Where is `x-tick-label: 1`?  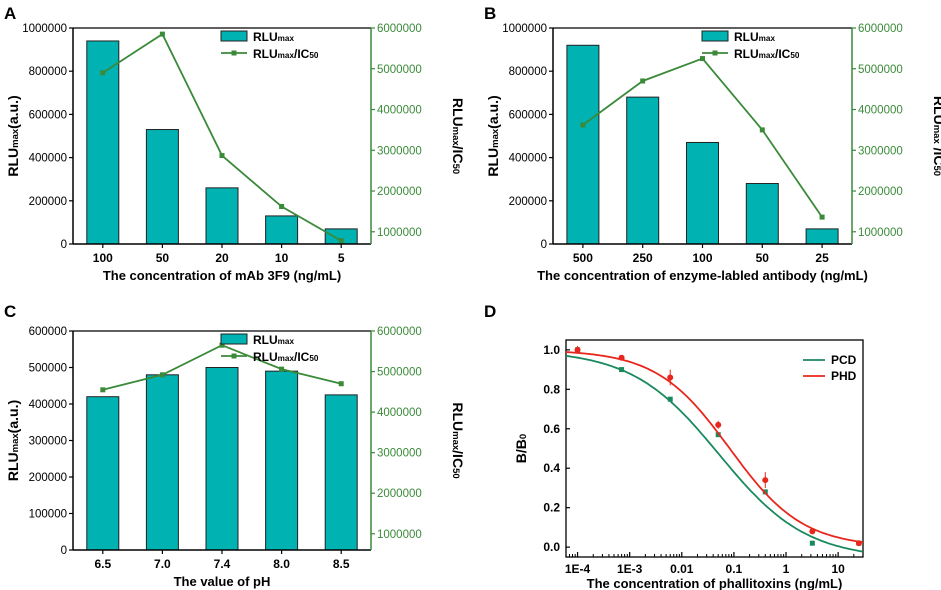 x-tick-label: 1 is located at coordinates (786, 569).